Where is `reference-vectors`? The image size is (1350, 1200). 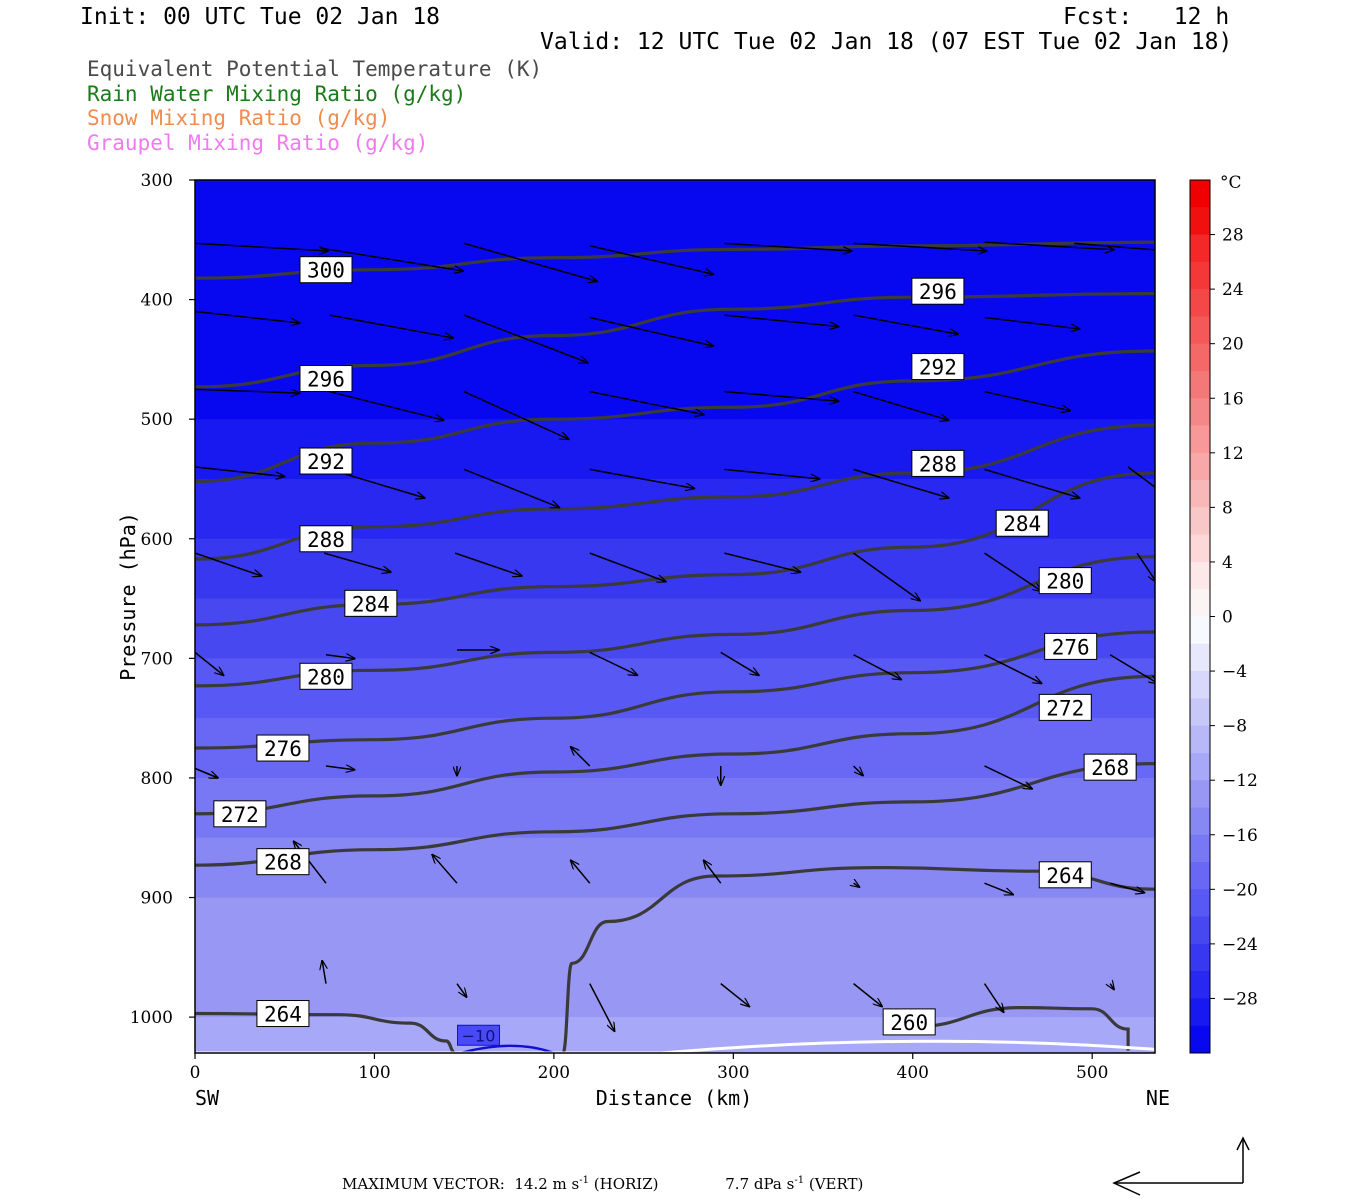
reference-vectors is located at coordinates (1181, 1166).